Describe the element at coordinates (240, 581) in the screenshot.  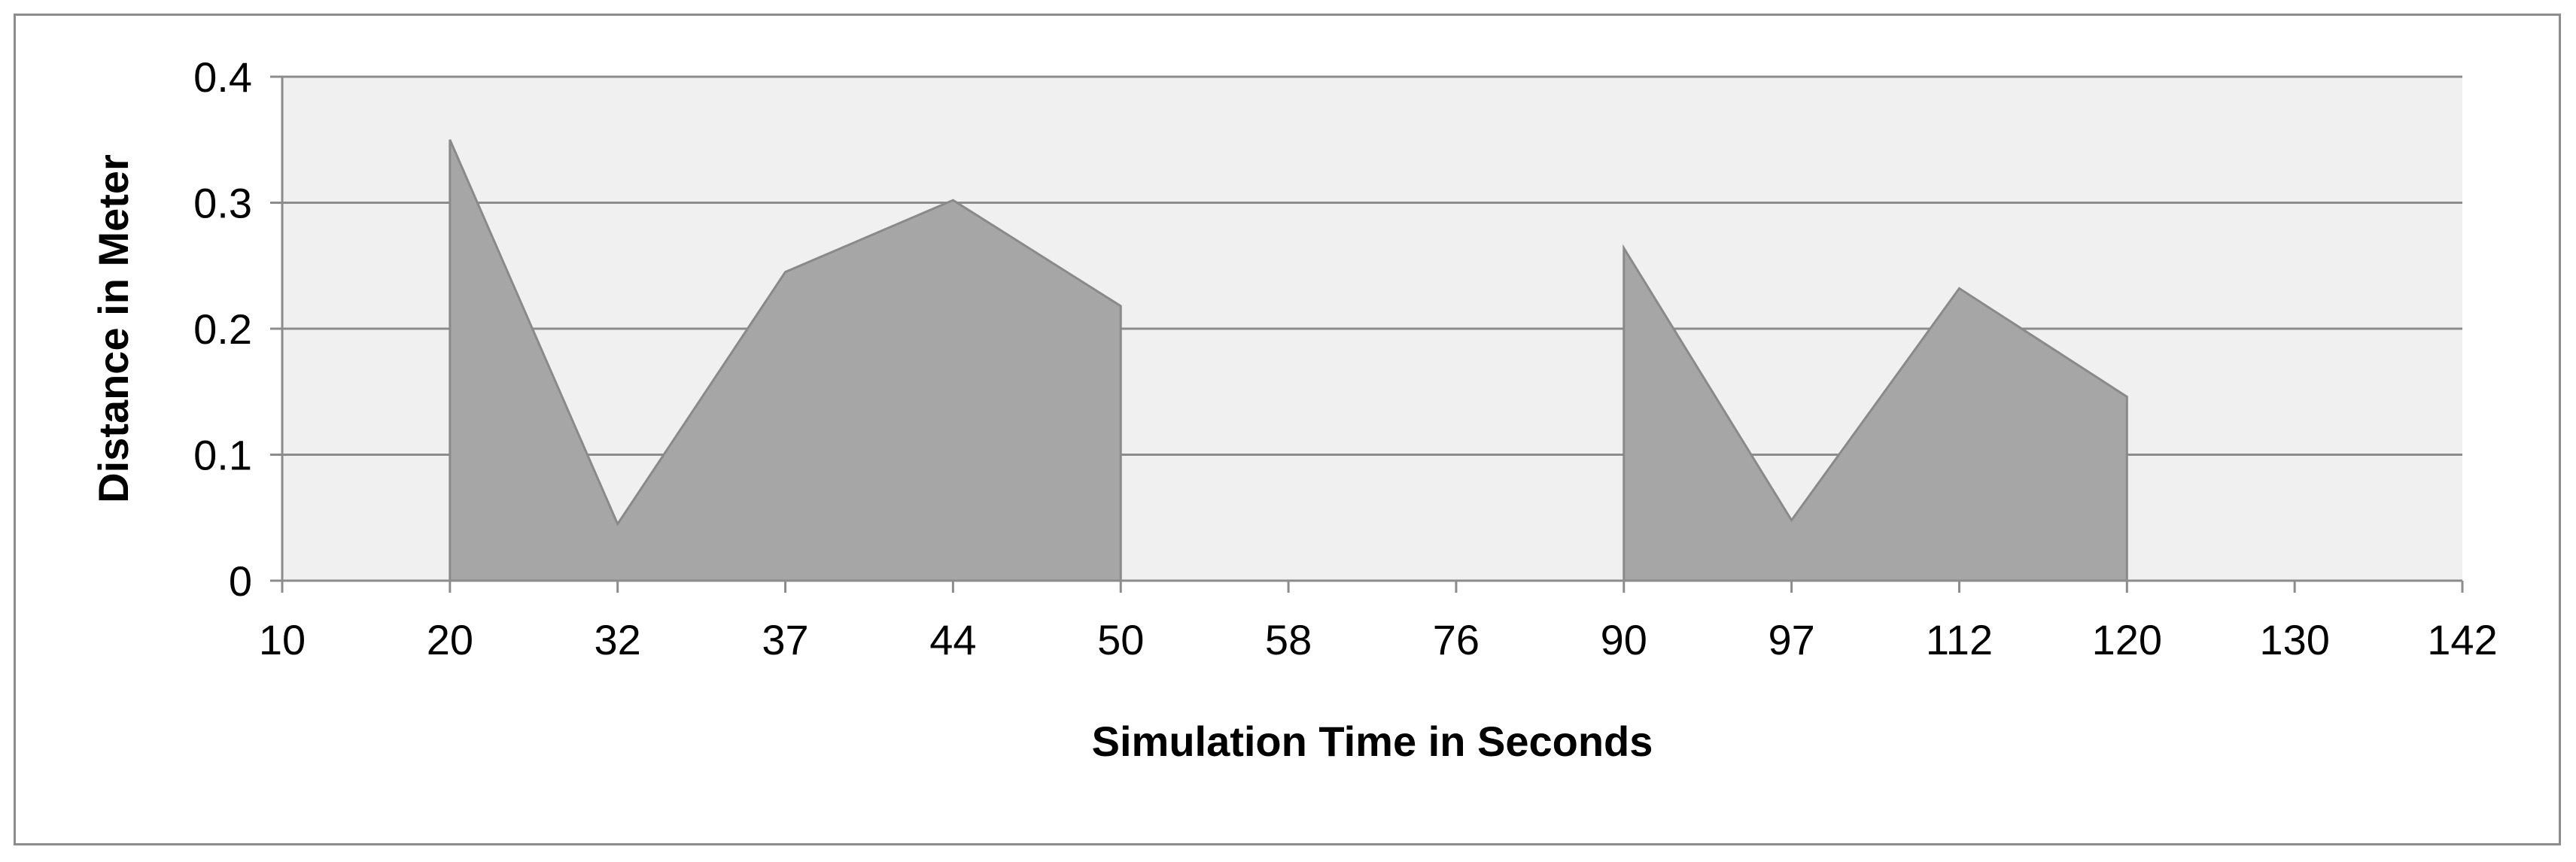
I see `y-tick-label: 0` at that location.